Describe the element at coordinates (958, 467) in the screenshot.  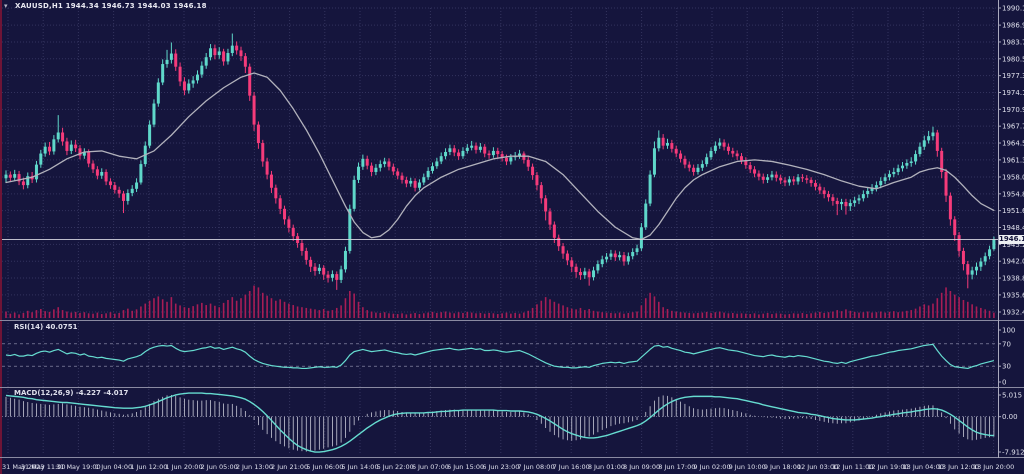
I see `time-label: 13 Jun 12:00` at that location.